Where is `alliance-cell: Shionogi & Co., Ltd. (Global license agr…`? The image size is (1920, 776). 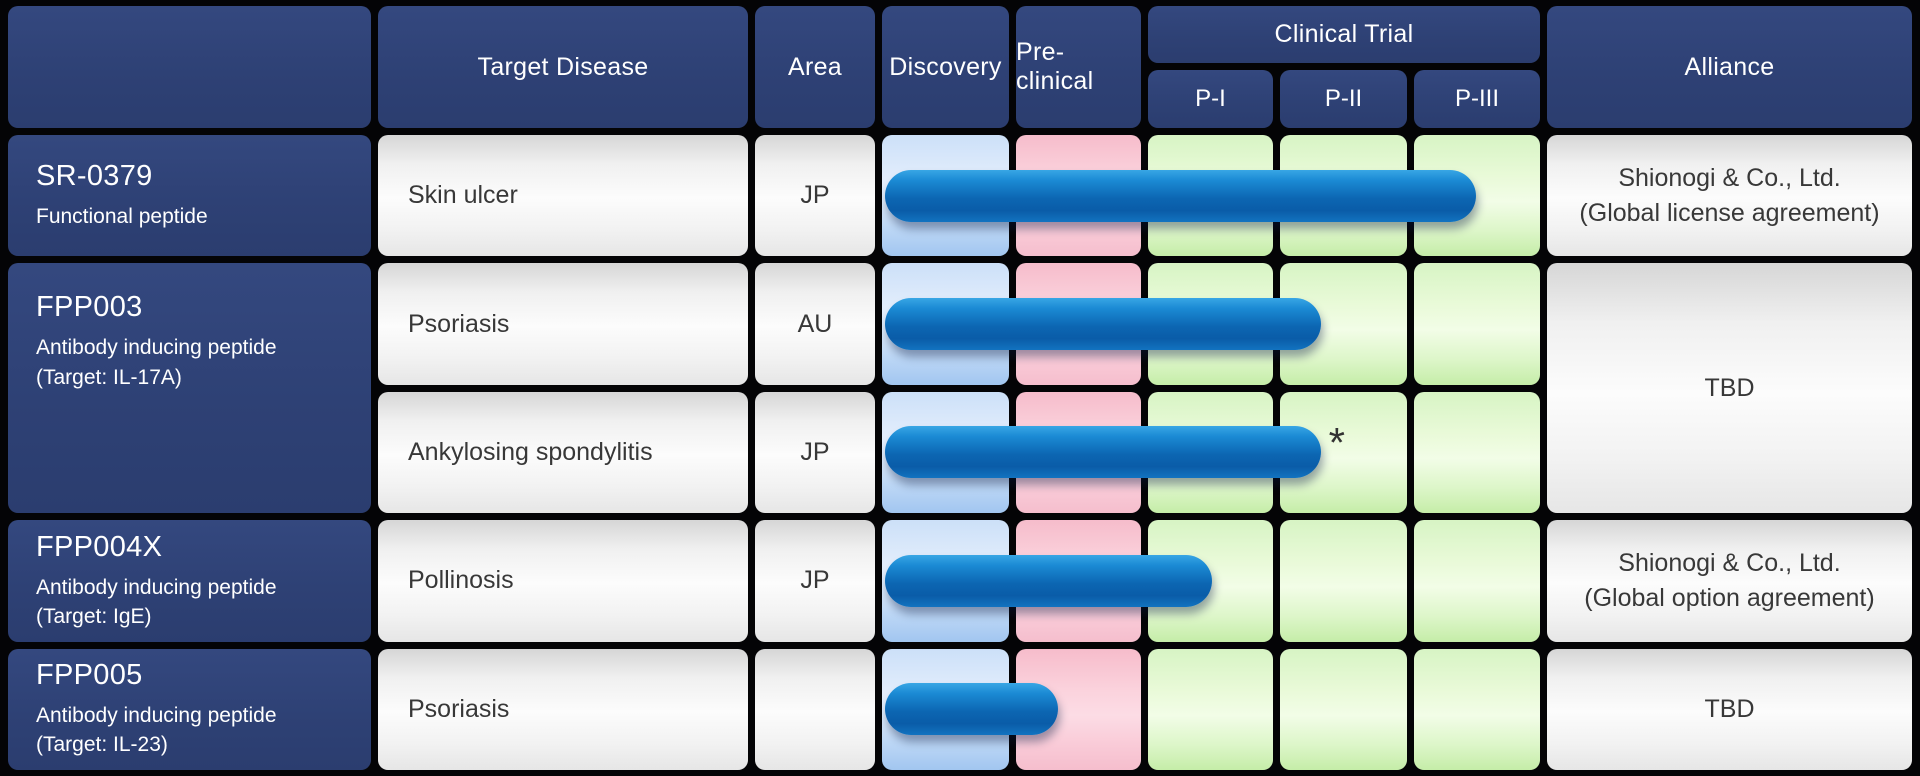 alliance-cell: Shionogi & Co., Ltd. (Global license agr… is located at coordinates (1729, 196).